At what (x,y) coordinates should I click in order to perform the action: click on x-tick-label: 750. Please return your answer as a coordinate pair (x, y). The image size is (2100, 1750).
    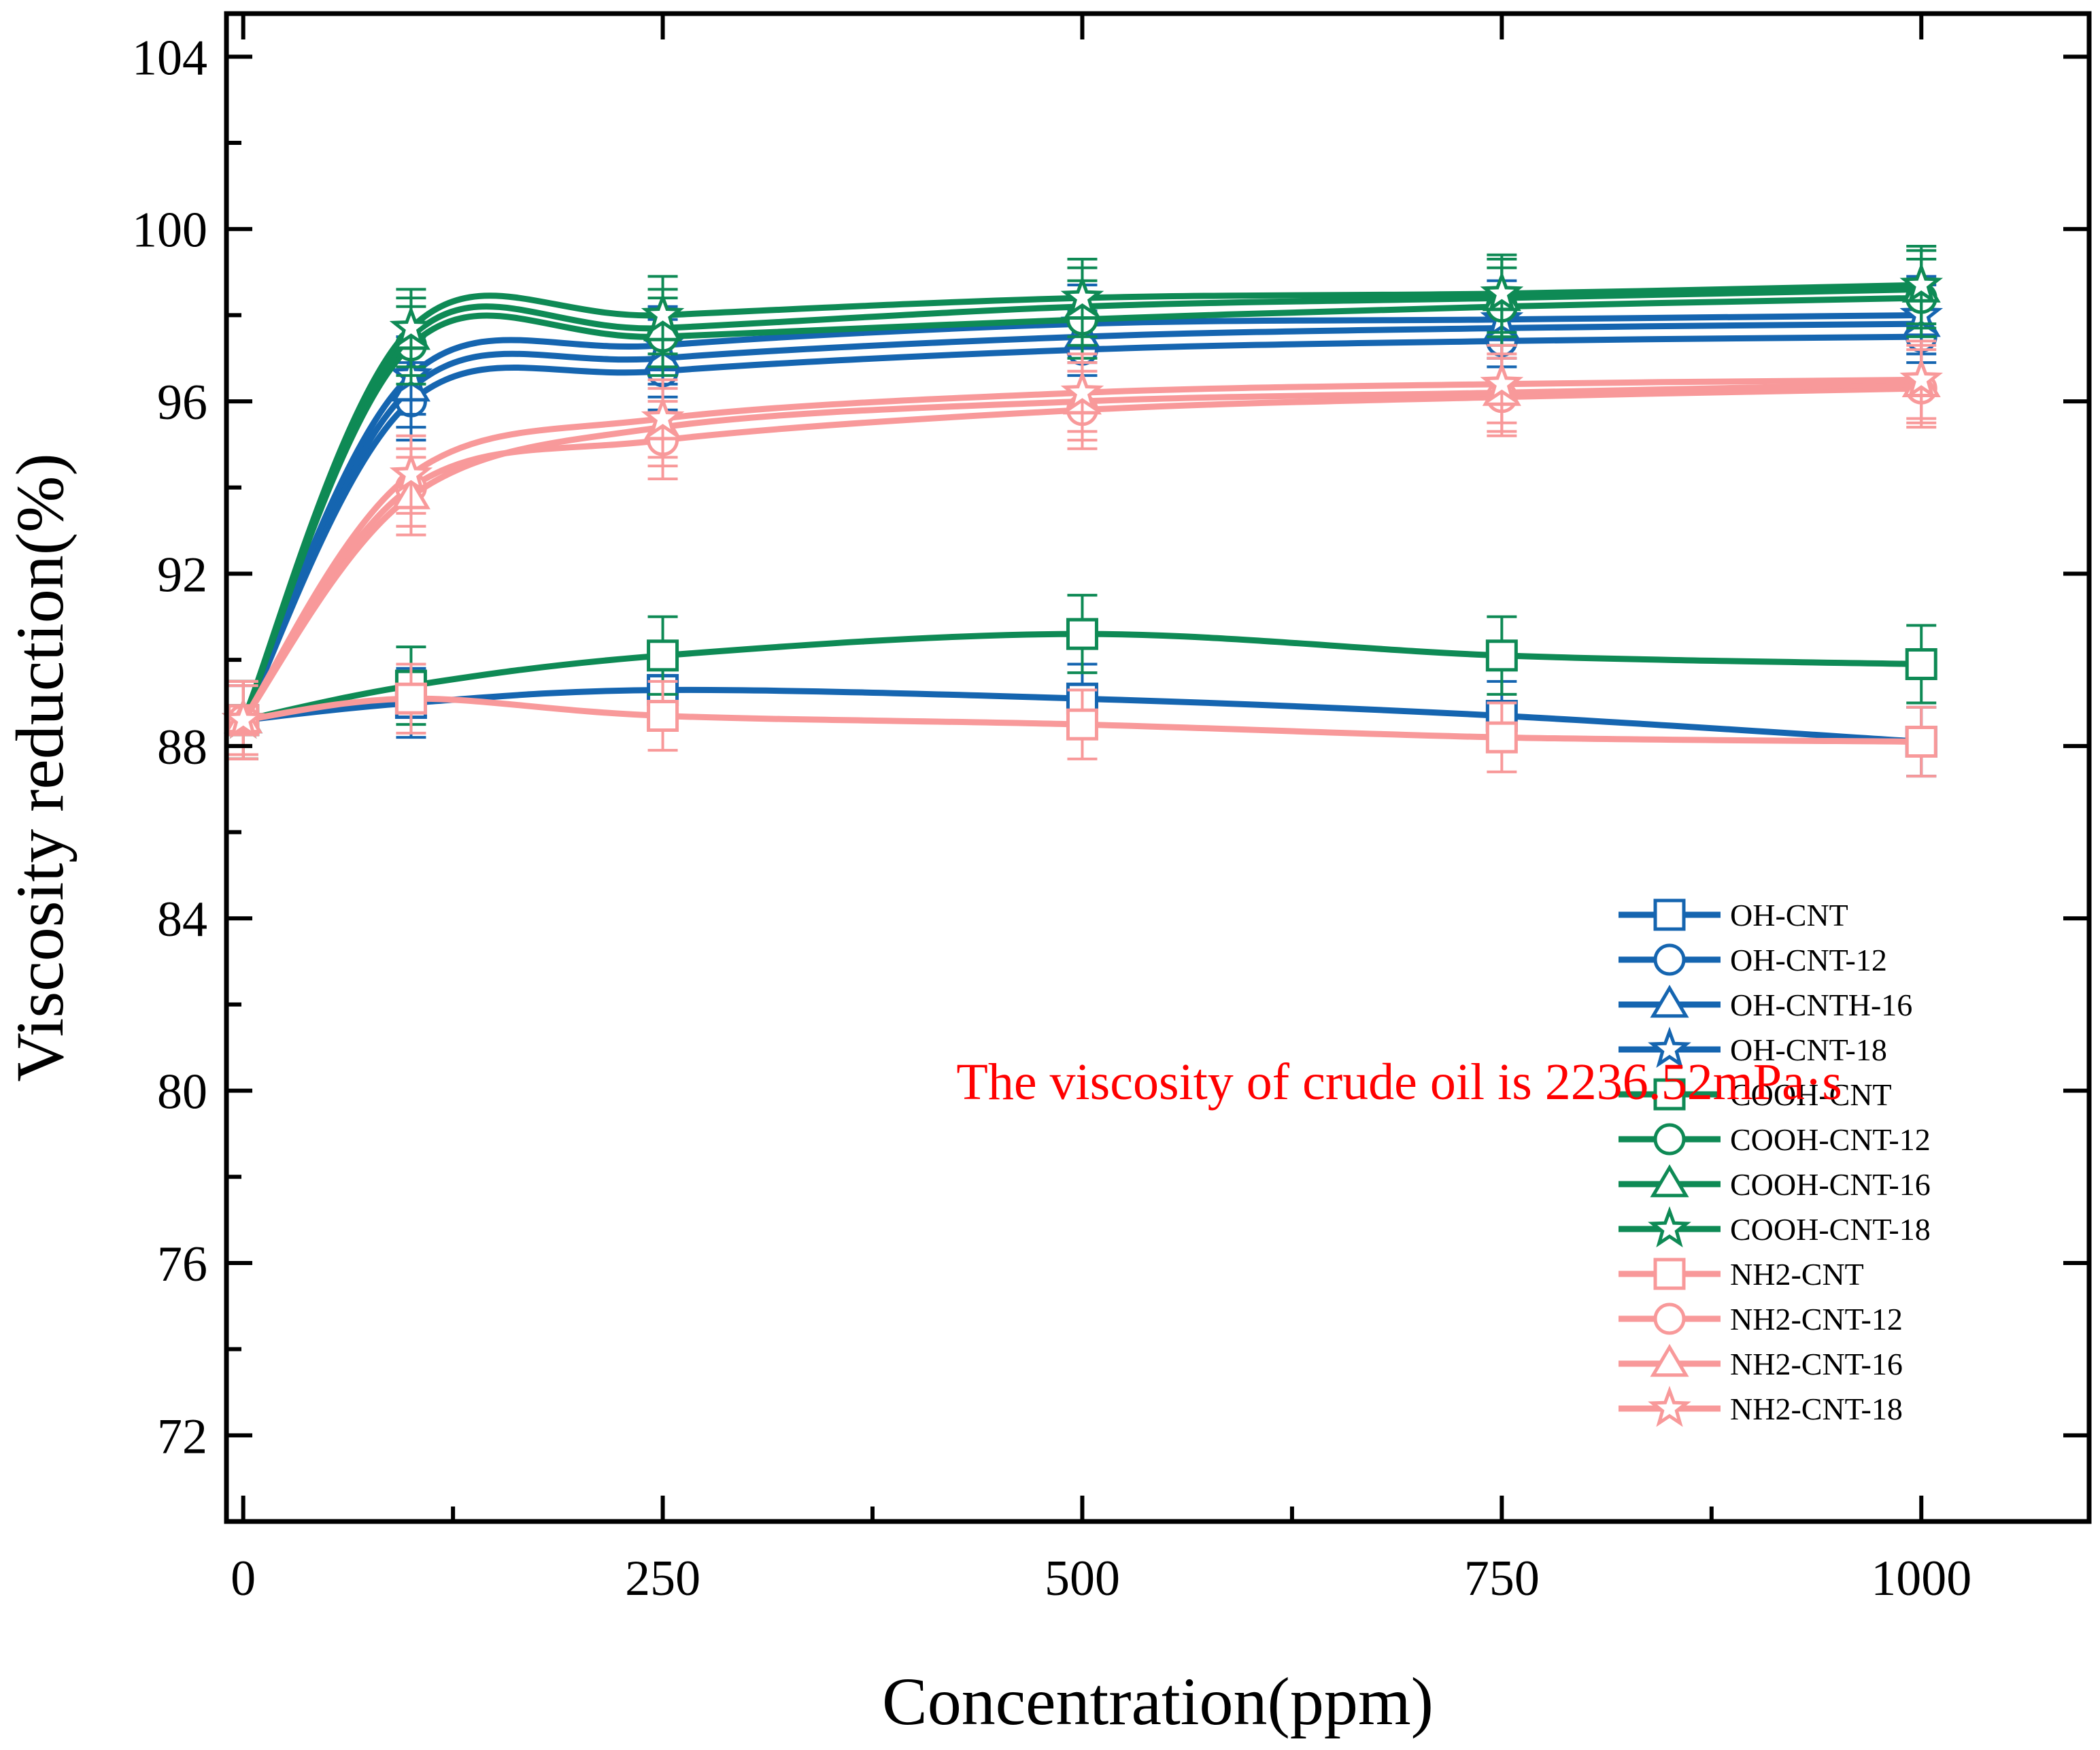
    Looking at the image, I should click on (1502, 1578).